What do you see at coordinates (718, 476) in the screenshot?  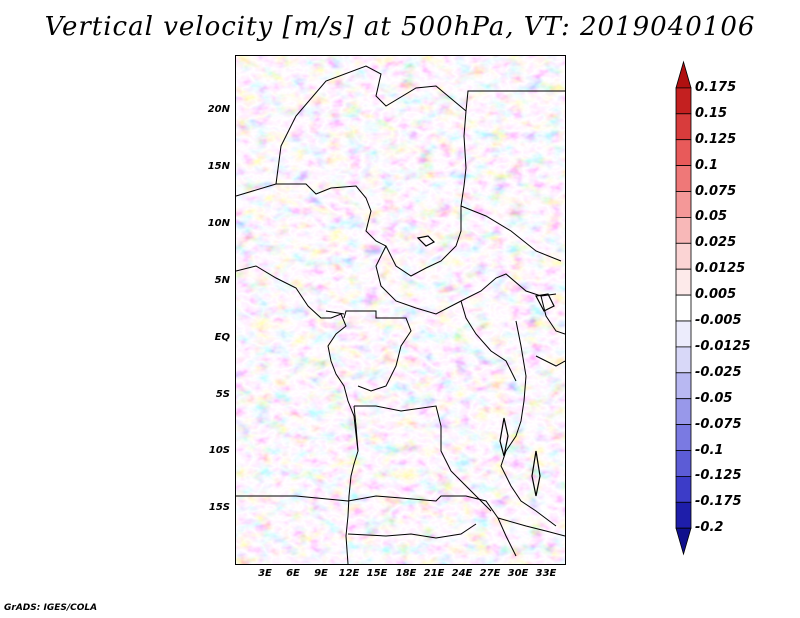 I see `colorbar-label: -0.125` at bounding box center [718, 476].